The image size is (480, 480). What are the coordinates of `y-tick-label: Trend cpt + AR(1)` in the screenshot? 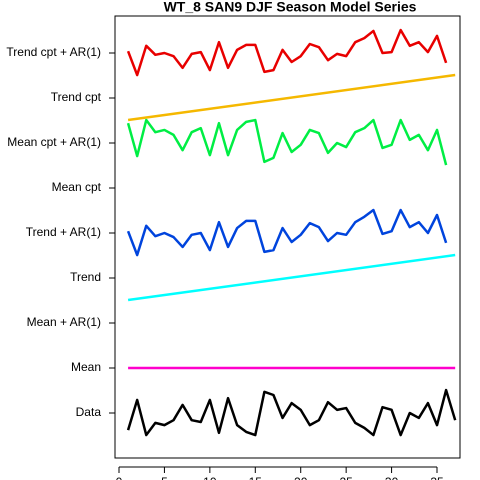 It's located at (53, 52).